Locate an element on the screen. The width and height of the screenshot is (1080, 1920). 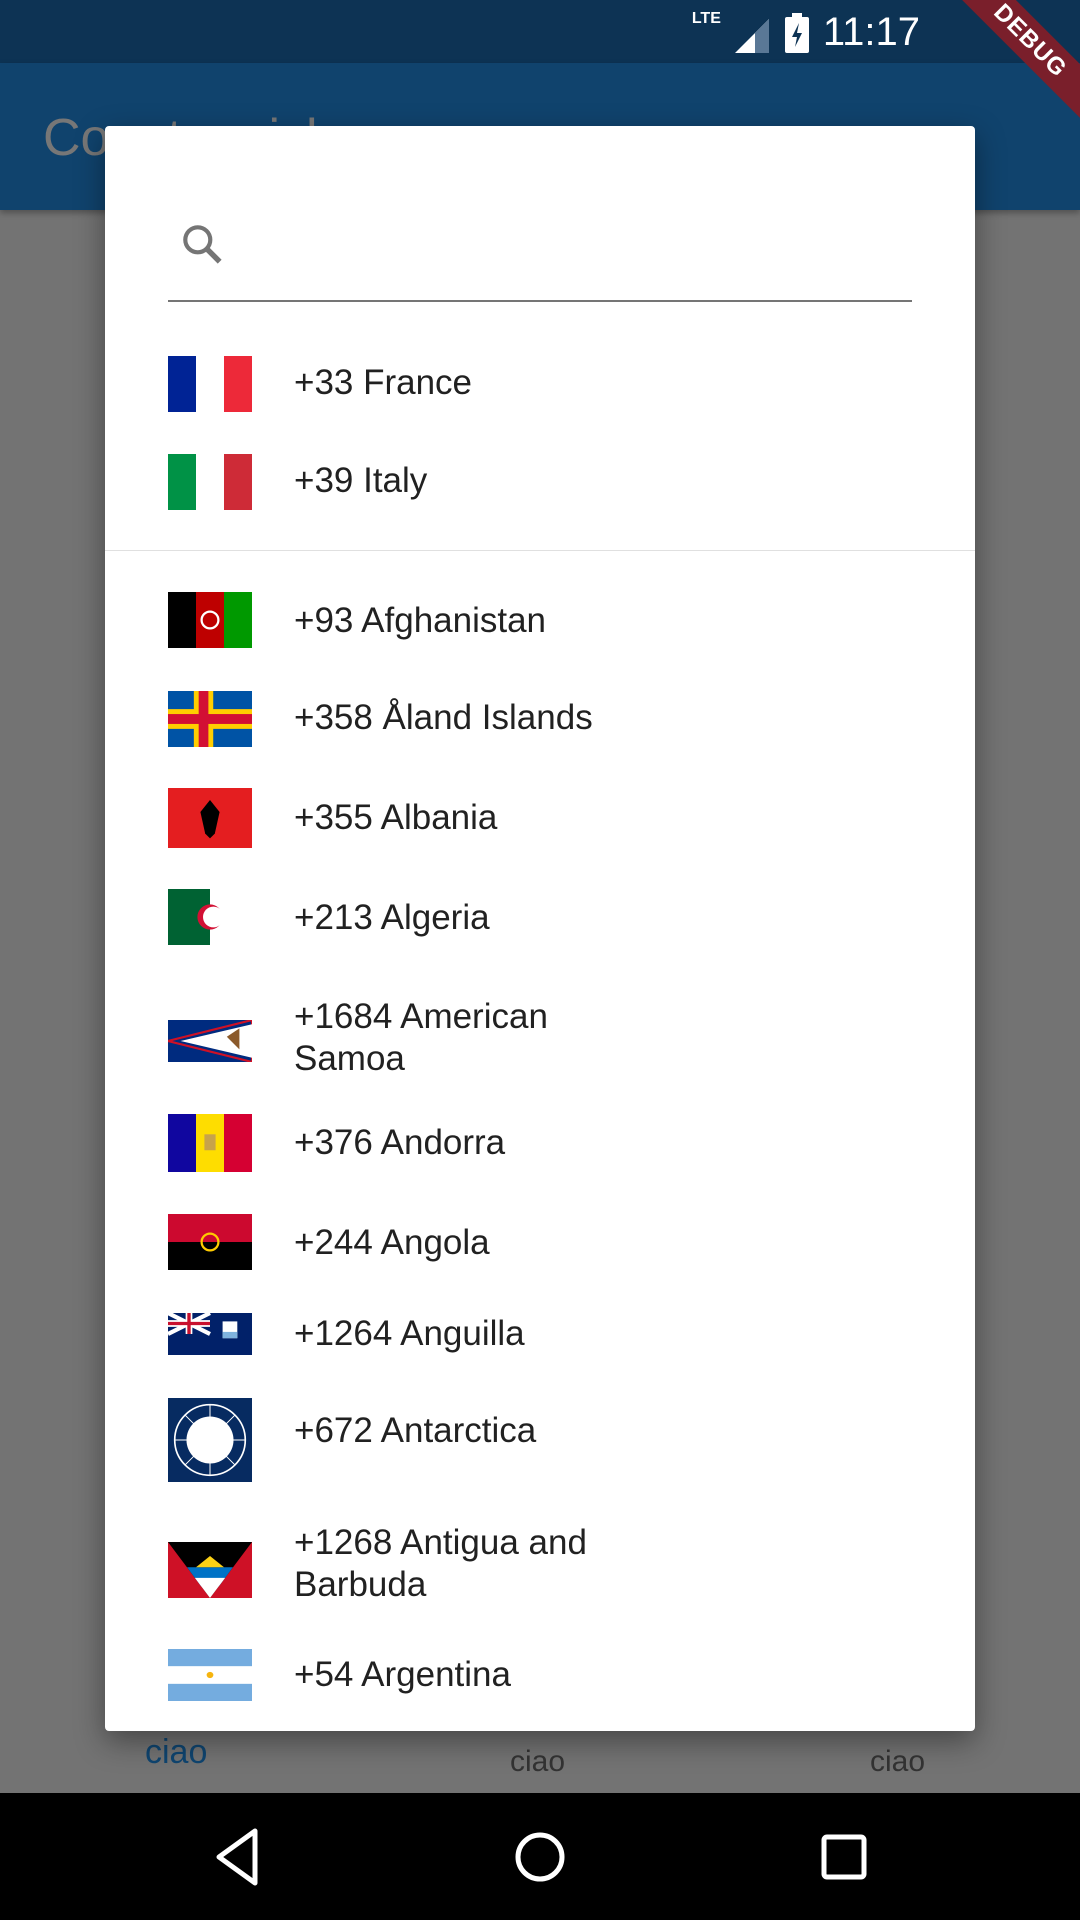
flag-anguilla-icon is located at coordinates (210, 1334).